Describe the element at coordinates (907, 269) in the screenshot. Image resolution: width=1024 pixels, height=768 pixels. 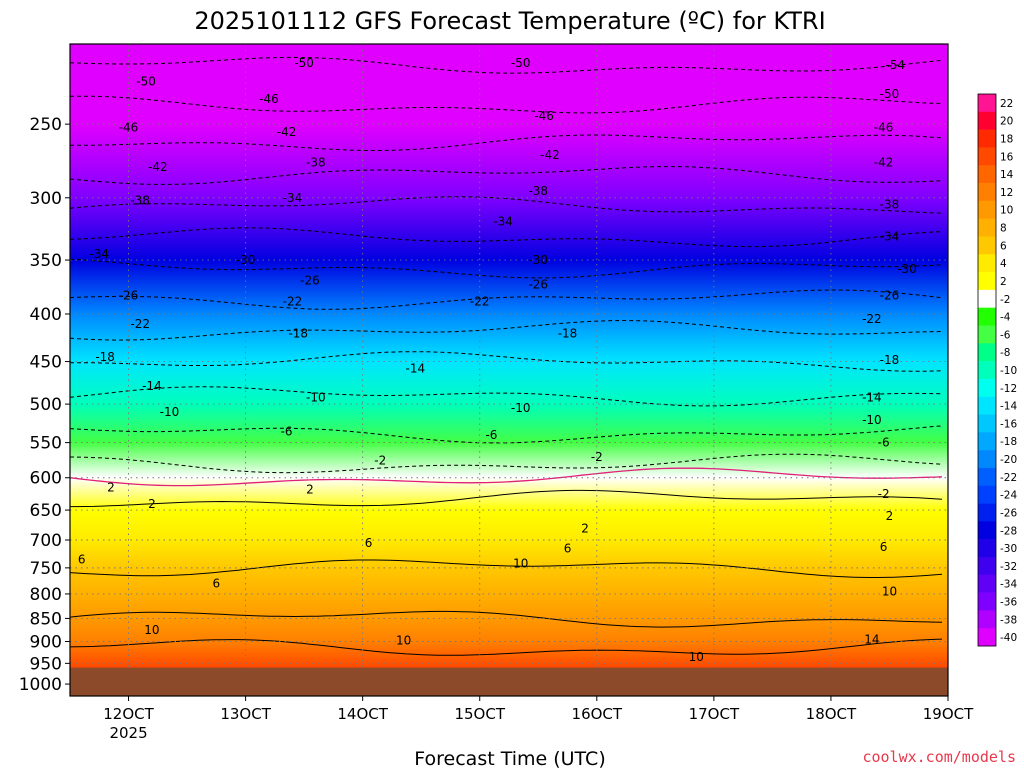
I see `contour-label: -30` at that location.